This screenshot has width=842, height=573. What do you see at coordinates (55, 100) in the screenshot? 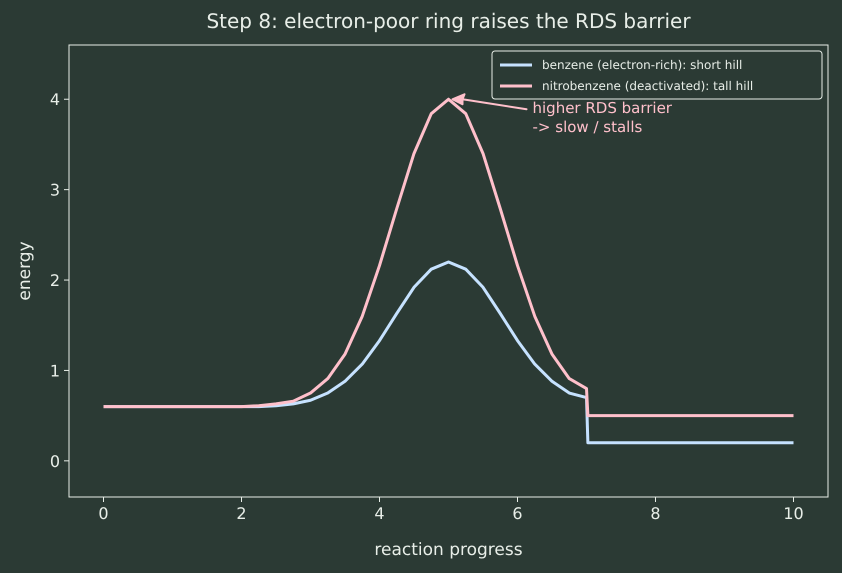
I see `y-tick-label: 4` at bounding box center [55, 100].